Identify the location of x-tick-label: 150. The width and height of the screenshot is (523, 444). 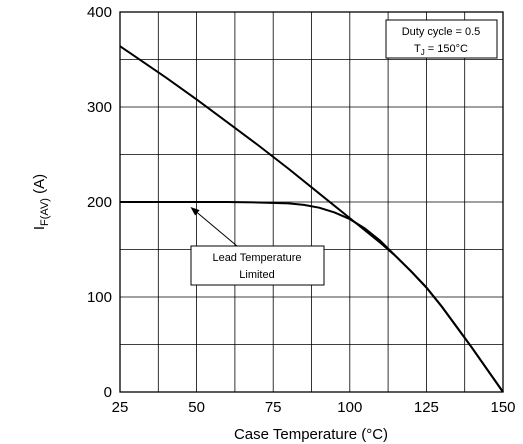
(502, 407).